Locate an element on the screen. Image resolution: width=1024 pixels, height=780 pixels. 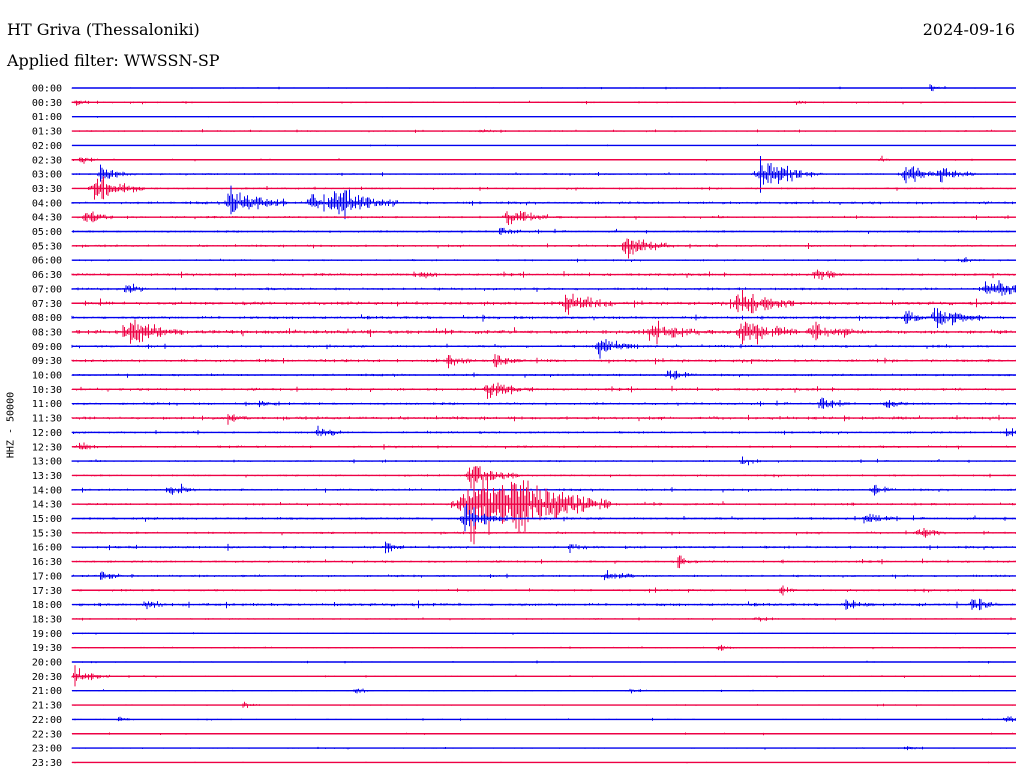
time-label: 04:30 is located at coordinates (47, 218).